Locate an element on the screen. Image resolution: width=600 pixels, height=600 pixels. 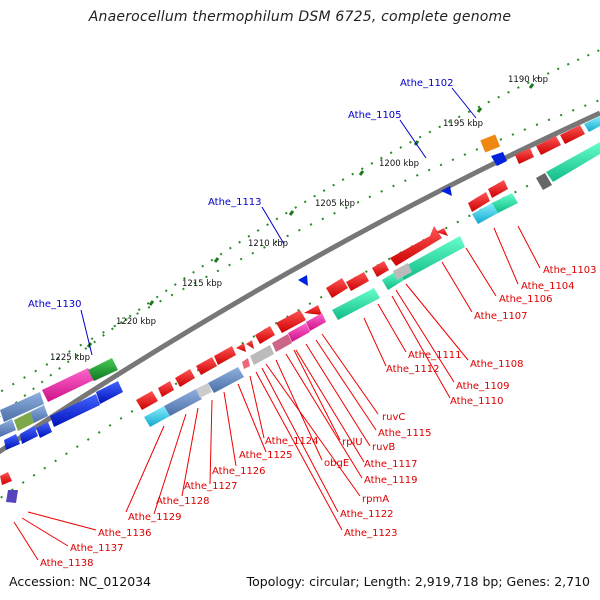
gene-label-athe-1123: Athe_1123 is located at coordinates (371, 533).